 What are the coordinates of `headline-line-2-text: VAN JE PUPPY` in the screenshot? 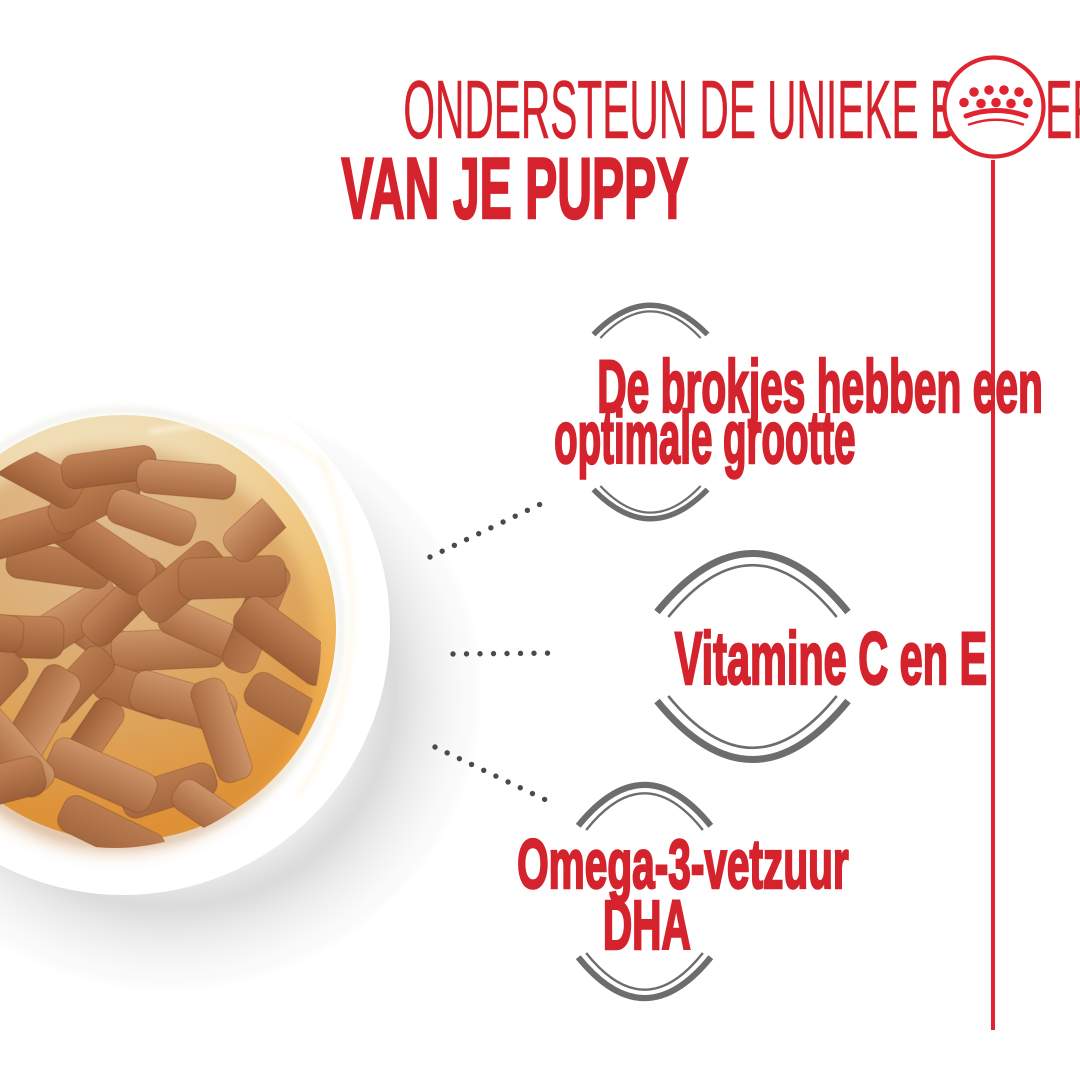 It's located at (515, 189).